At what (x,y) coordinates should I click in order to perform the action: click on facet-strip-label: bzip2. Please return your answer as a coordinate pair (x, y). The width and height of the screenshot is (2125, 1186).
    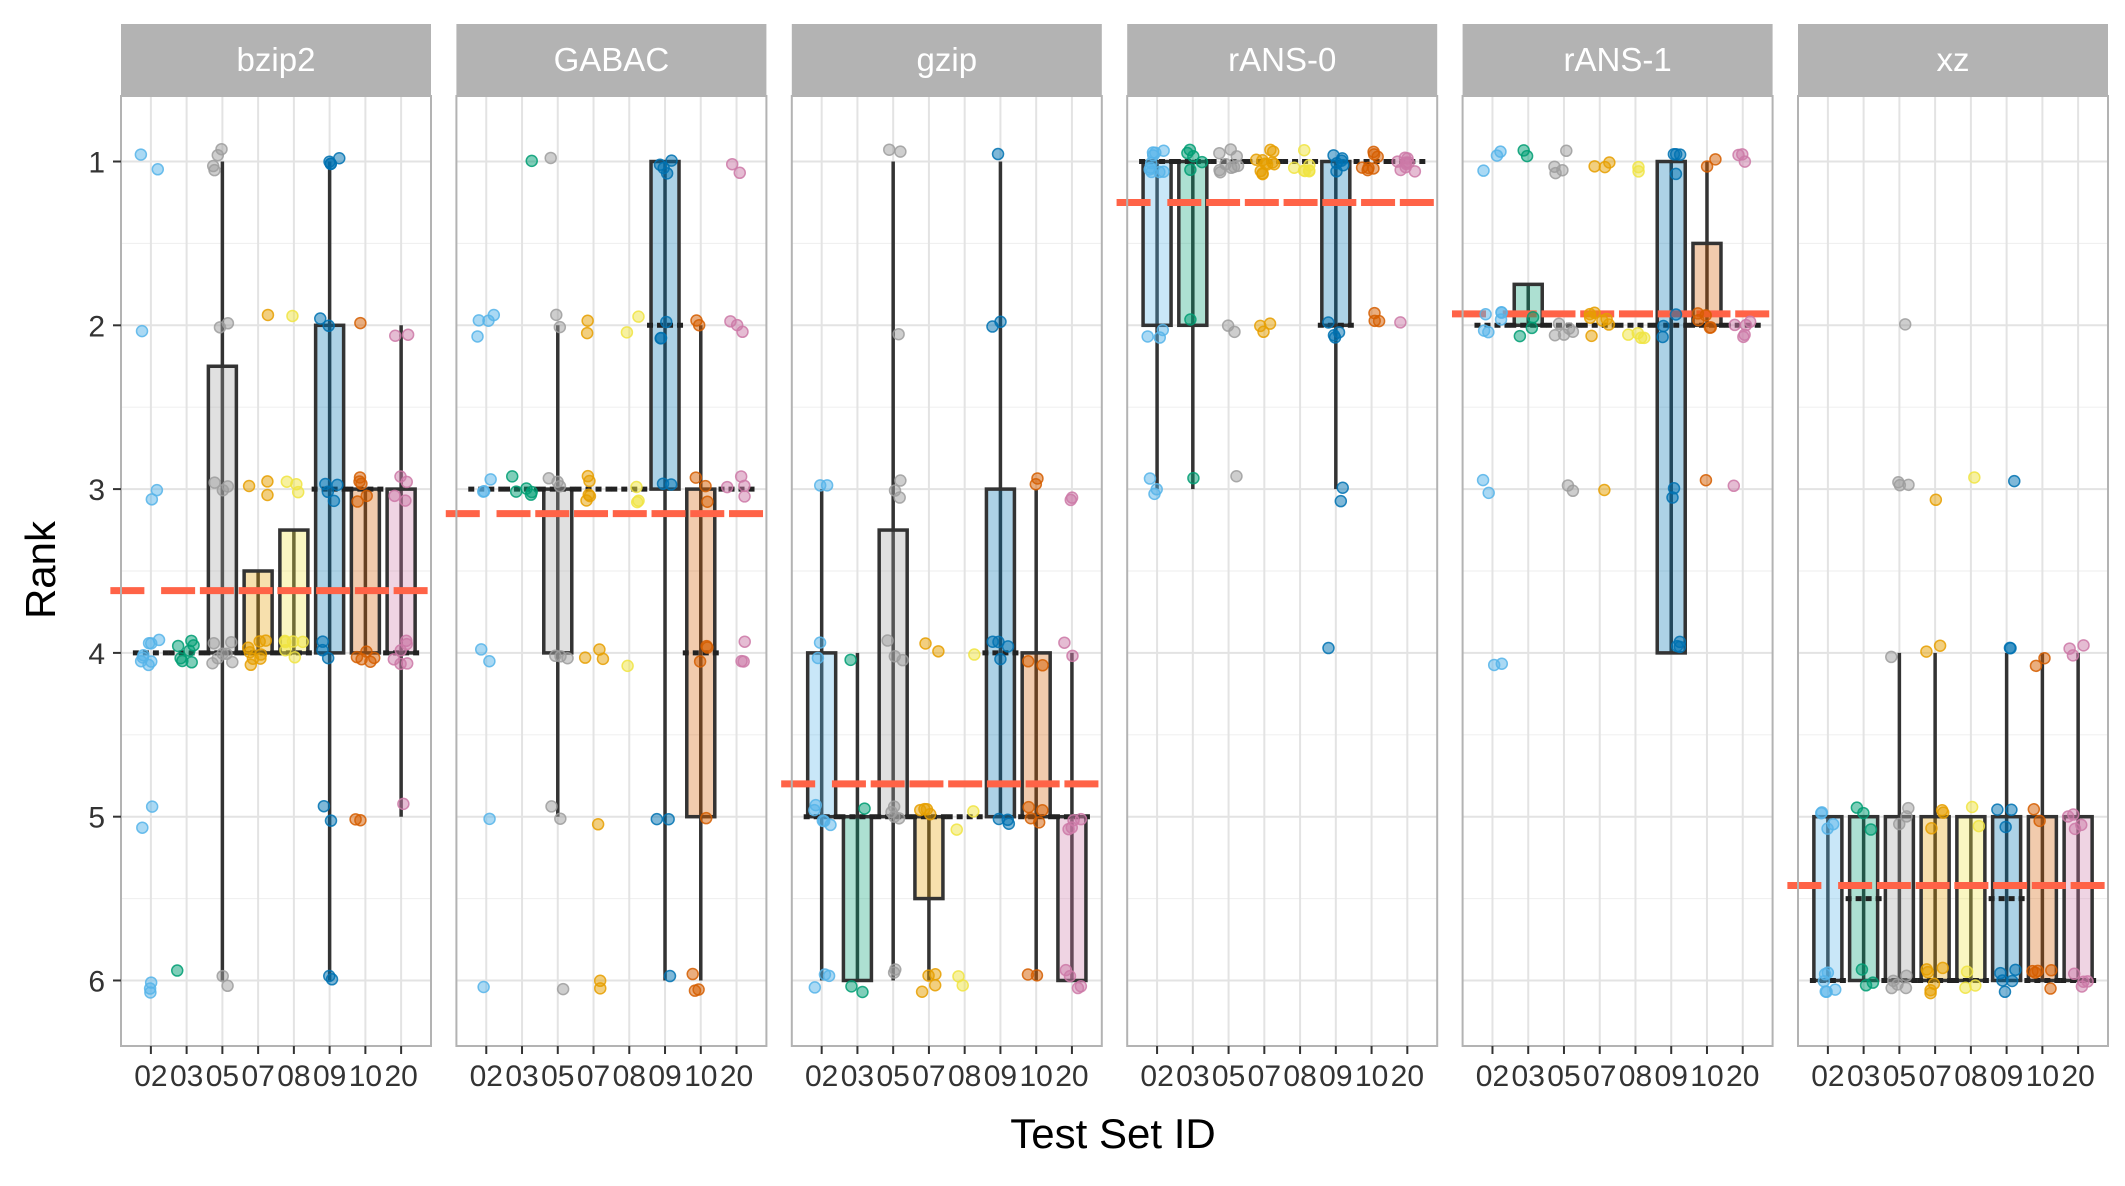
    Looking at the image, I should click on (276, 59).